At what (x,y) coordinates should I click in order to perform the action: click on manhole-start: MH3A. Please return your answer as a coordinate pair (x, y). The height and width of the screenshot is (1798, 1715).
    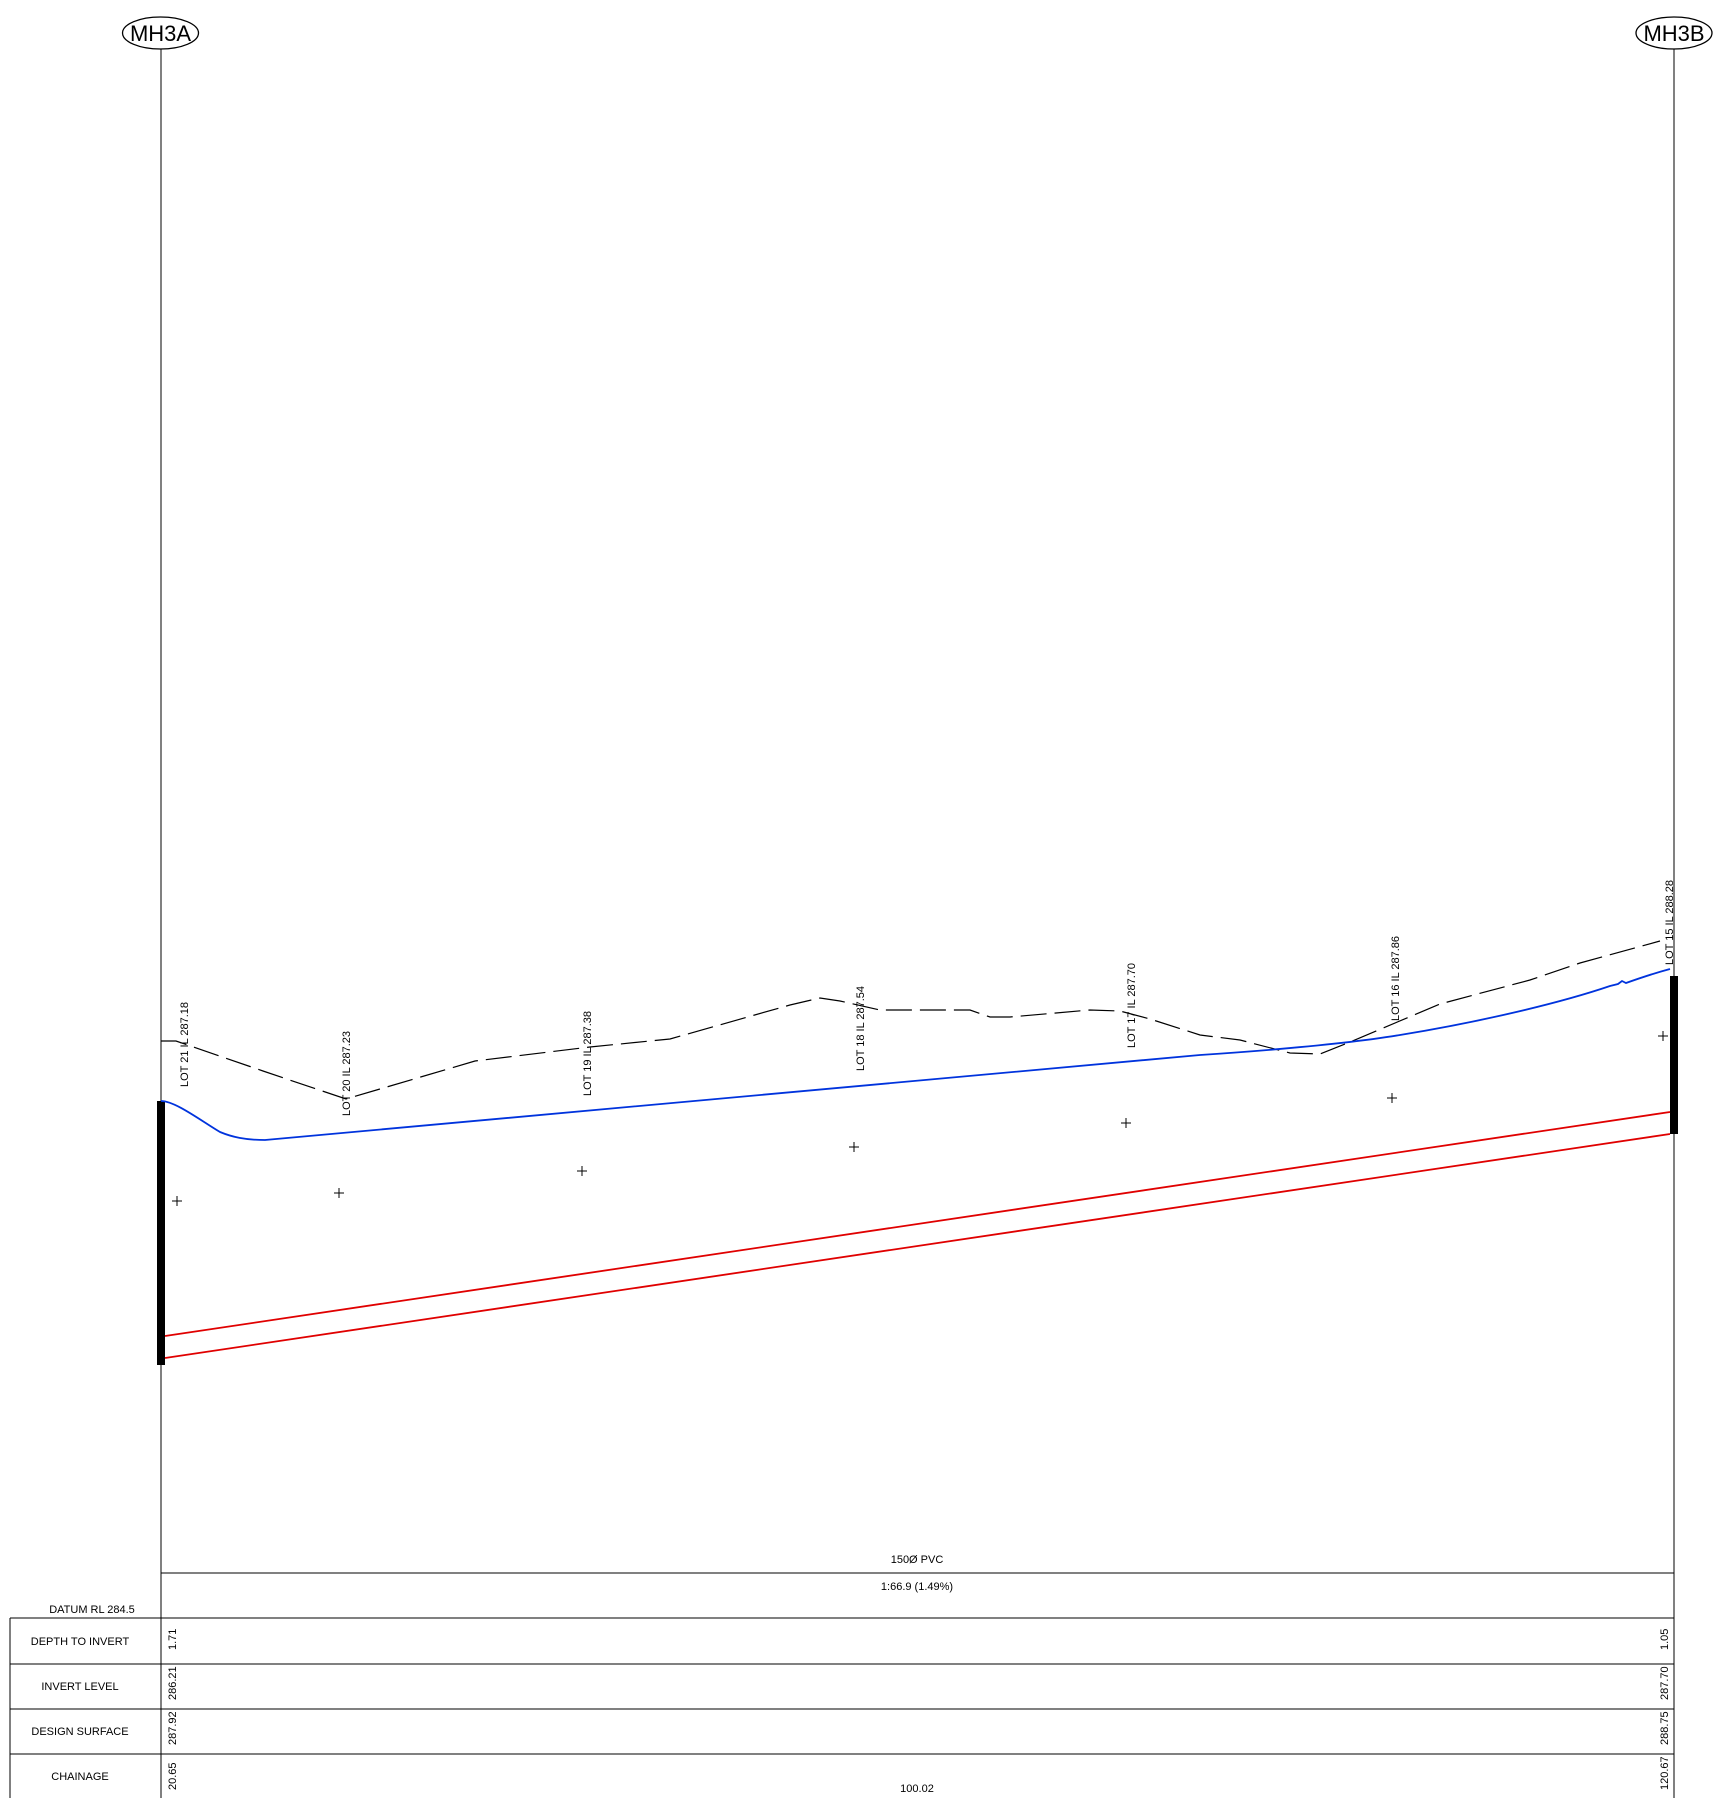
    Looking at the image, I should click on (160, 33).